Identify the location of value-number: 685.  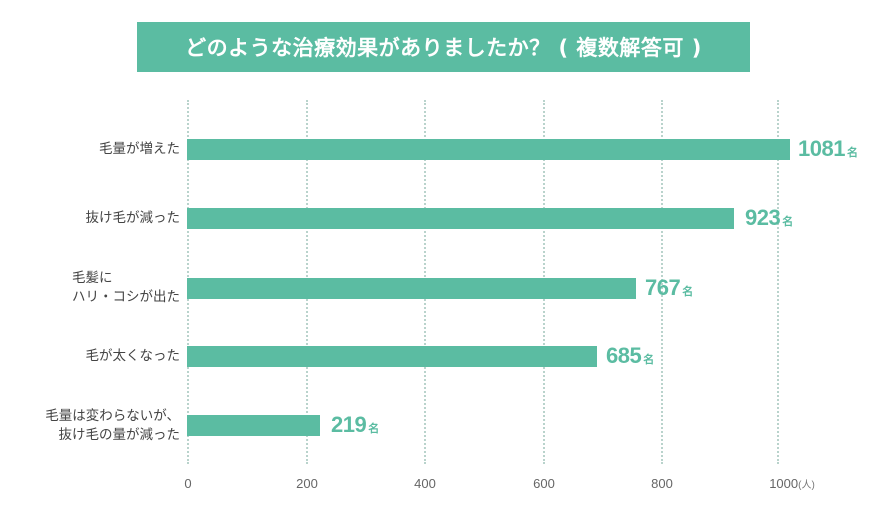
(624, 355).